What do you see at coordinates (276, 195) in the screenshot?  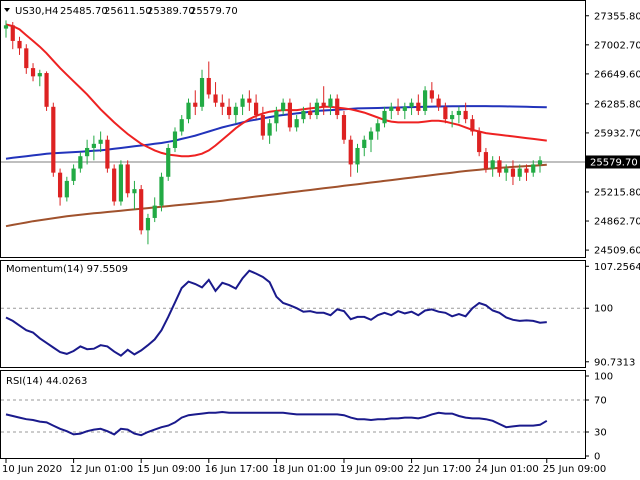 I see `ma-slow-line` at bounding box center [276, 195].